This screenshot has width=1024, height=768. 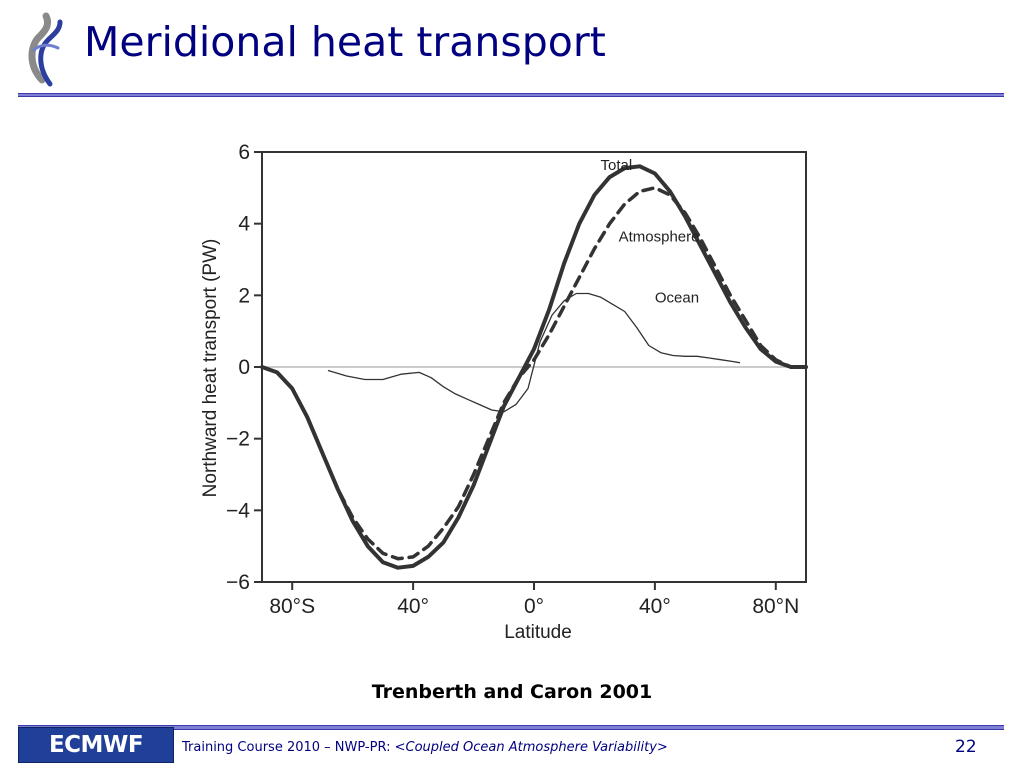 What do you see at coordinates (511, 727) in the screenshot?
I see `footer-divider` at bounding box center [511, 727].